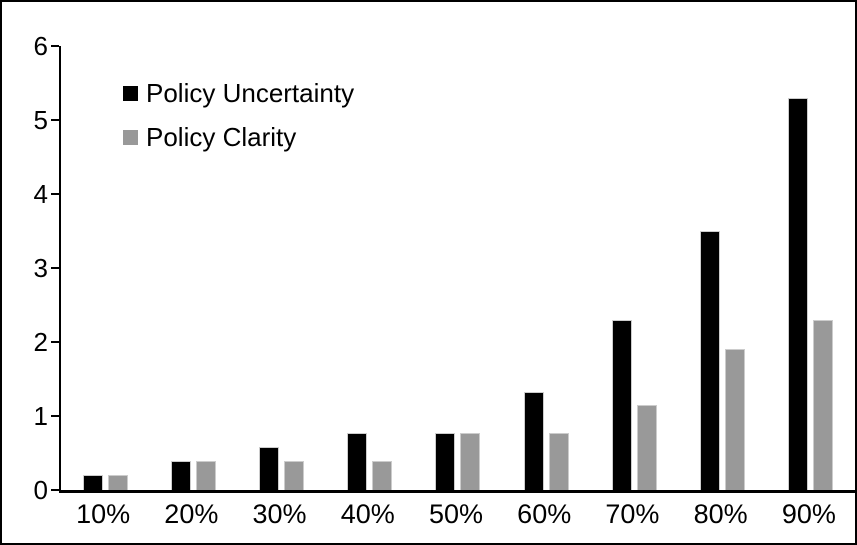 The width and height of the screenshot is (857, 545). Describe the element at coordinates (294, 475) in the screenshot. I see `bar-policy-clarity-30-` at that location.